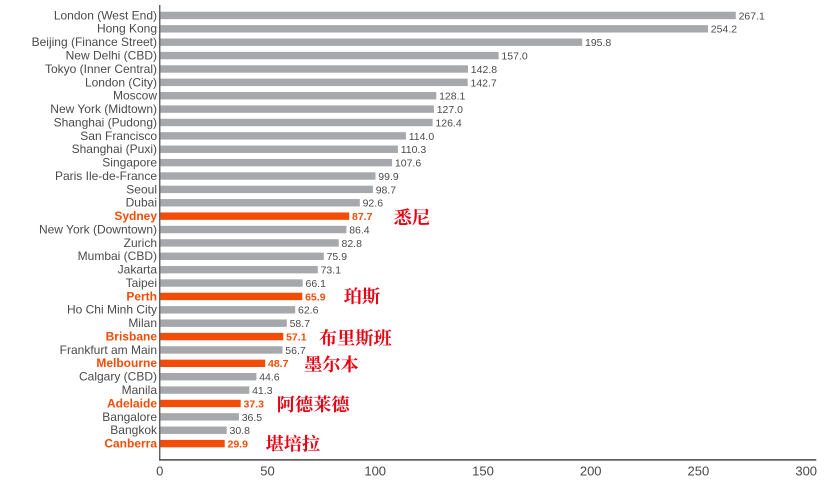  I want to click on svg-text: Tokyo (Inner Central), so click(101, 69).